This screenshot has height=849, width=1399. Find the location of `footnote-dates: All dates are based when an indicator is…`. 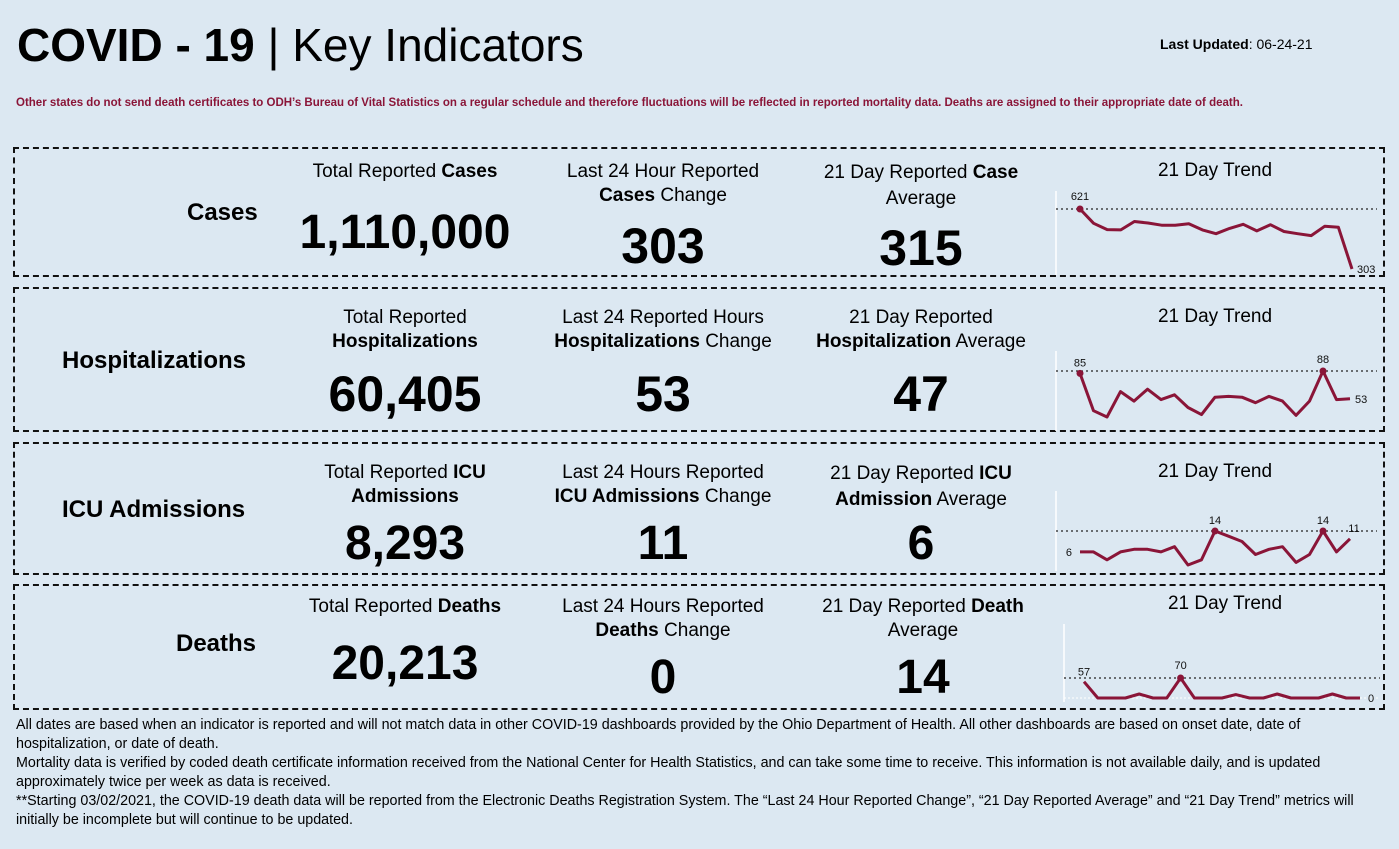

footnote-dates: All dates are based when an indicator is… is located at coordinates (658, 734).